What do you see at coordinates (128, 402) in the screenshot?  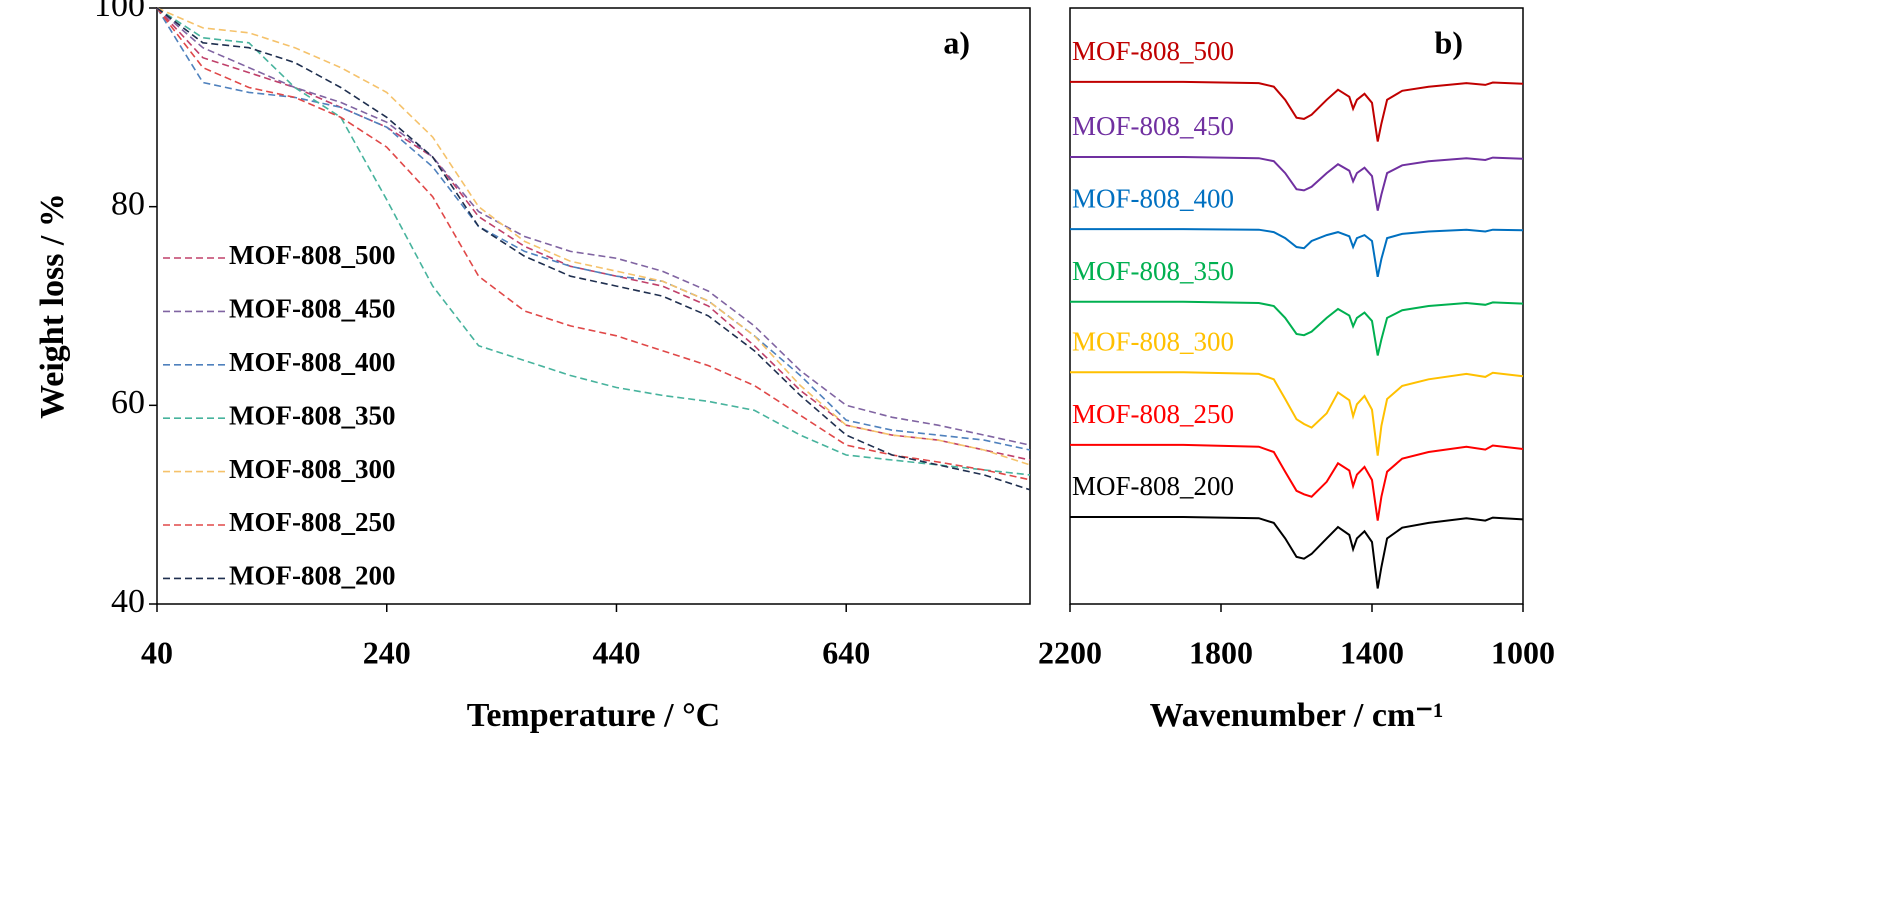 I see `y-tick-label: 60` at bounding box center [128, 402].